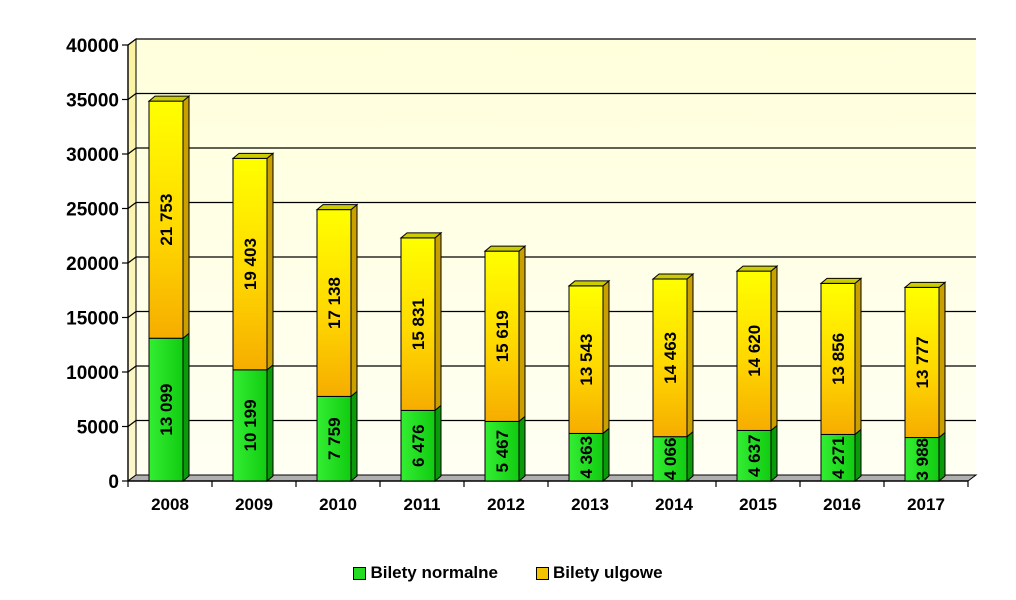 This screenshot has width=1016, height=600. What do you see at coordinates (838, 359) in the screenshot?
I see `data-label-ulgowe: 13 856` at bounding box center [838, 359].